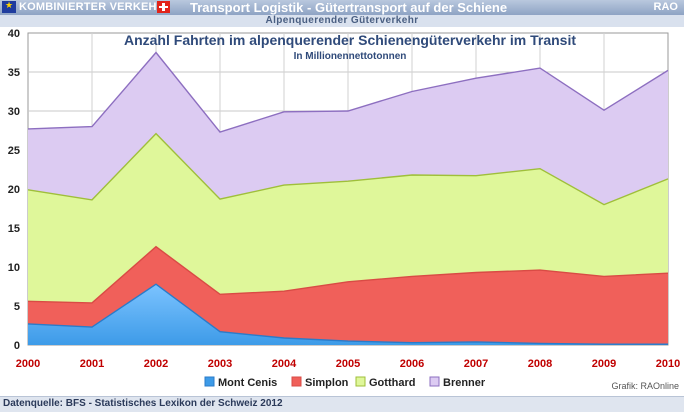 The image size is (684, 412). I want to click on subtitle-bar: Alpenquerender Güterverkehr, so click(342, 21).